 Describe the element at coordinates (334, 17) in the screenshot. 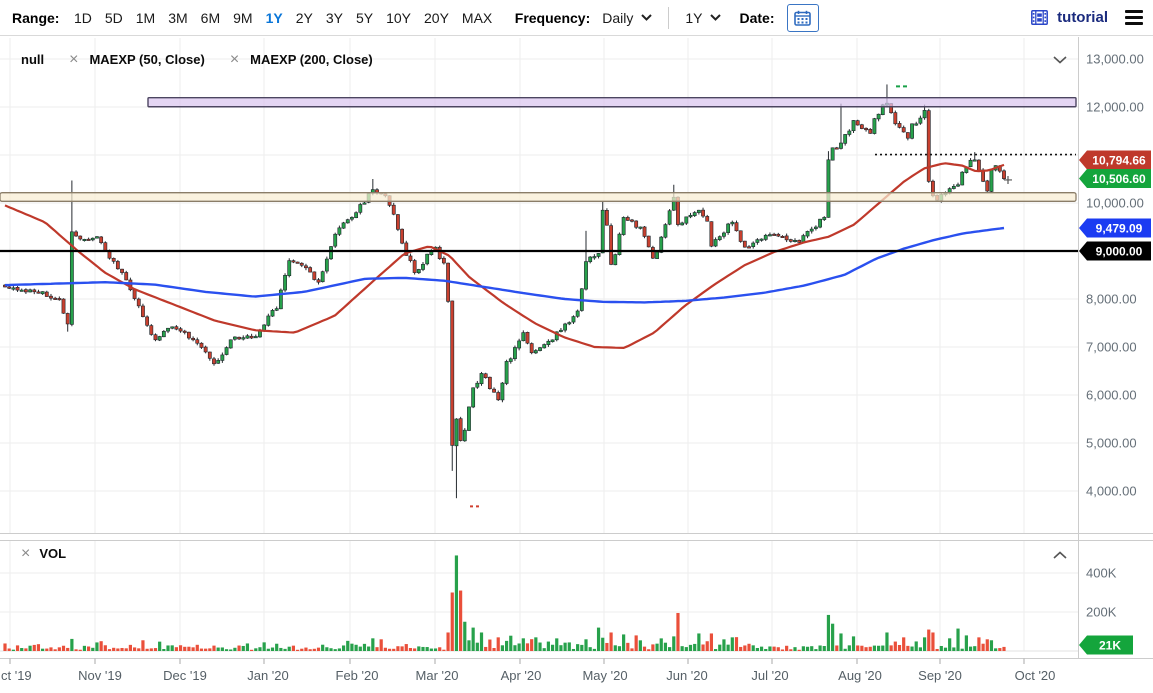

I see `range-option-3y: 3Y` at that location.